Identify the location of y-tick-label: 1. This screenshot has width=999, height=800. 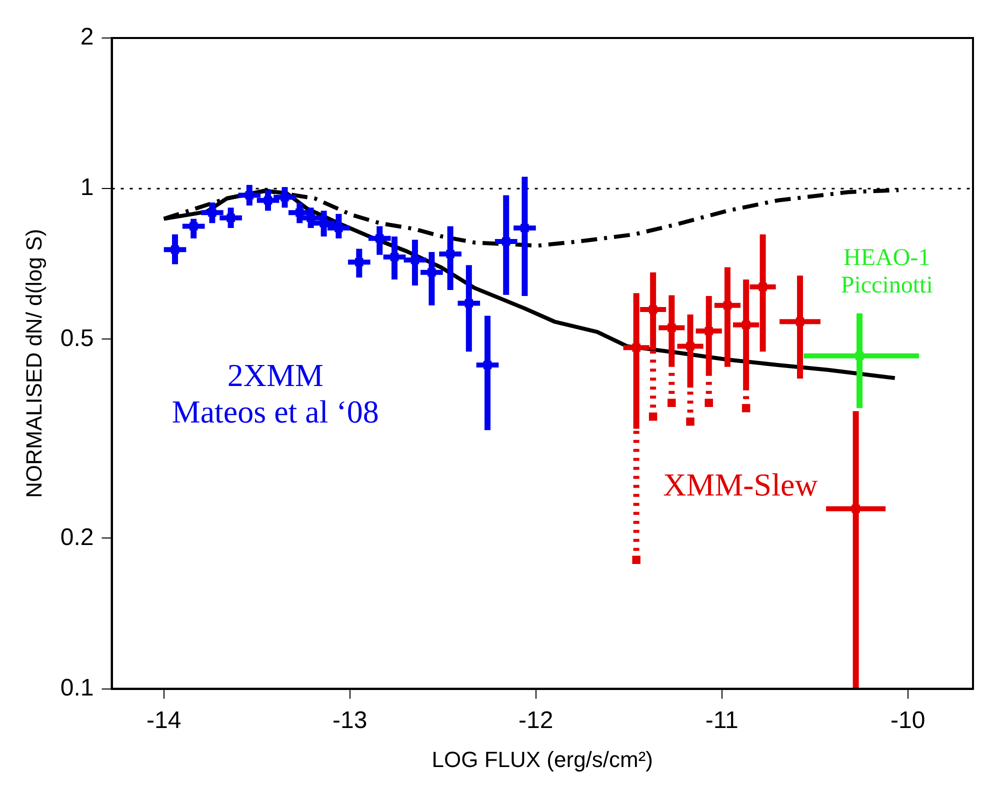
(87, 188).